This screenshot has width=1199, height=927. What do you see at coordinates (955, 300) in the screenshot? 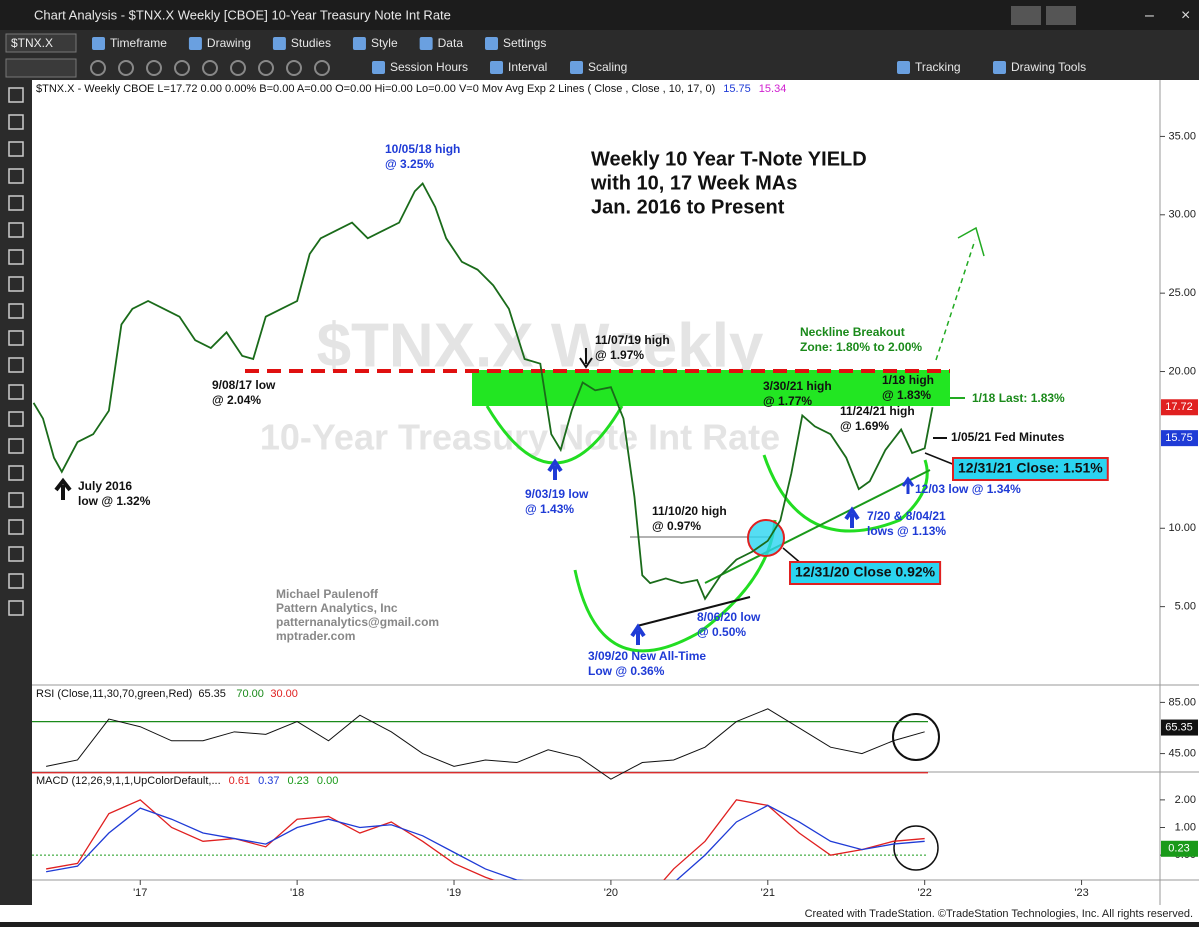
I see `projection` at bounding box center [955, 300].